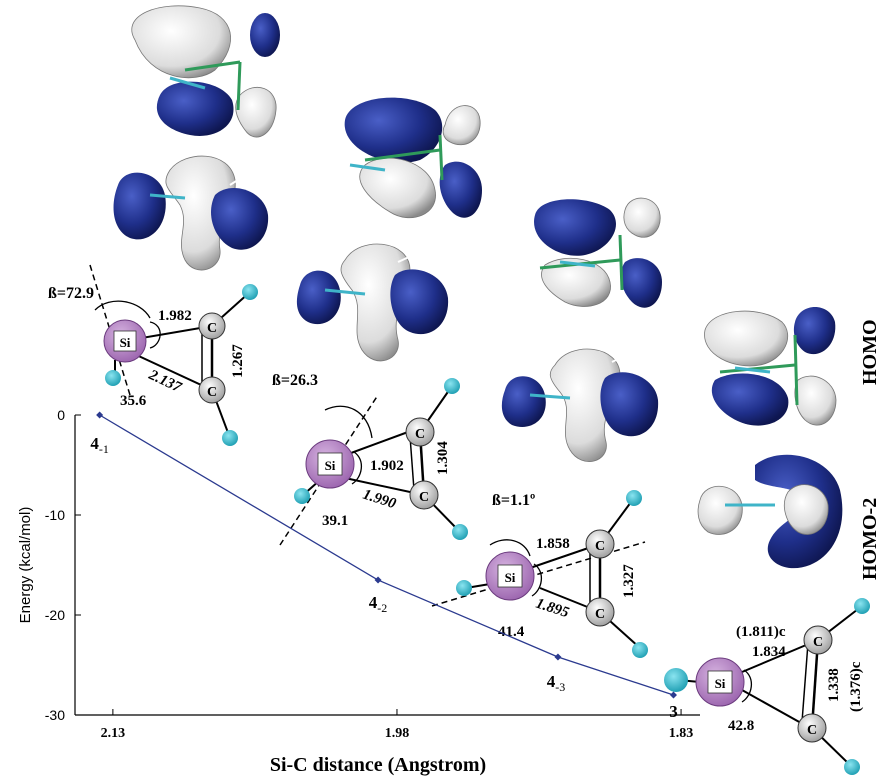 Image resolution: width=881 pixels, height=777 pixels. I want to click on angle-4: 42.8, so click(741, 726).